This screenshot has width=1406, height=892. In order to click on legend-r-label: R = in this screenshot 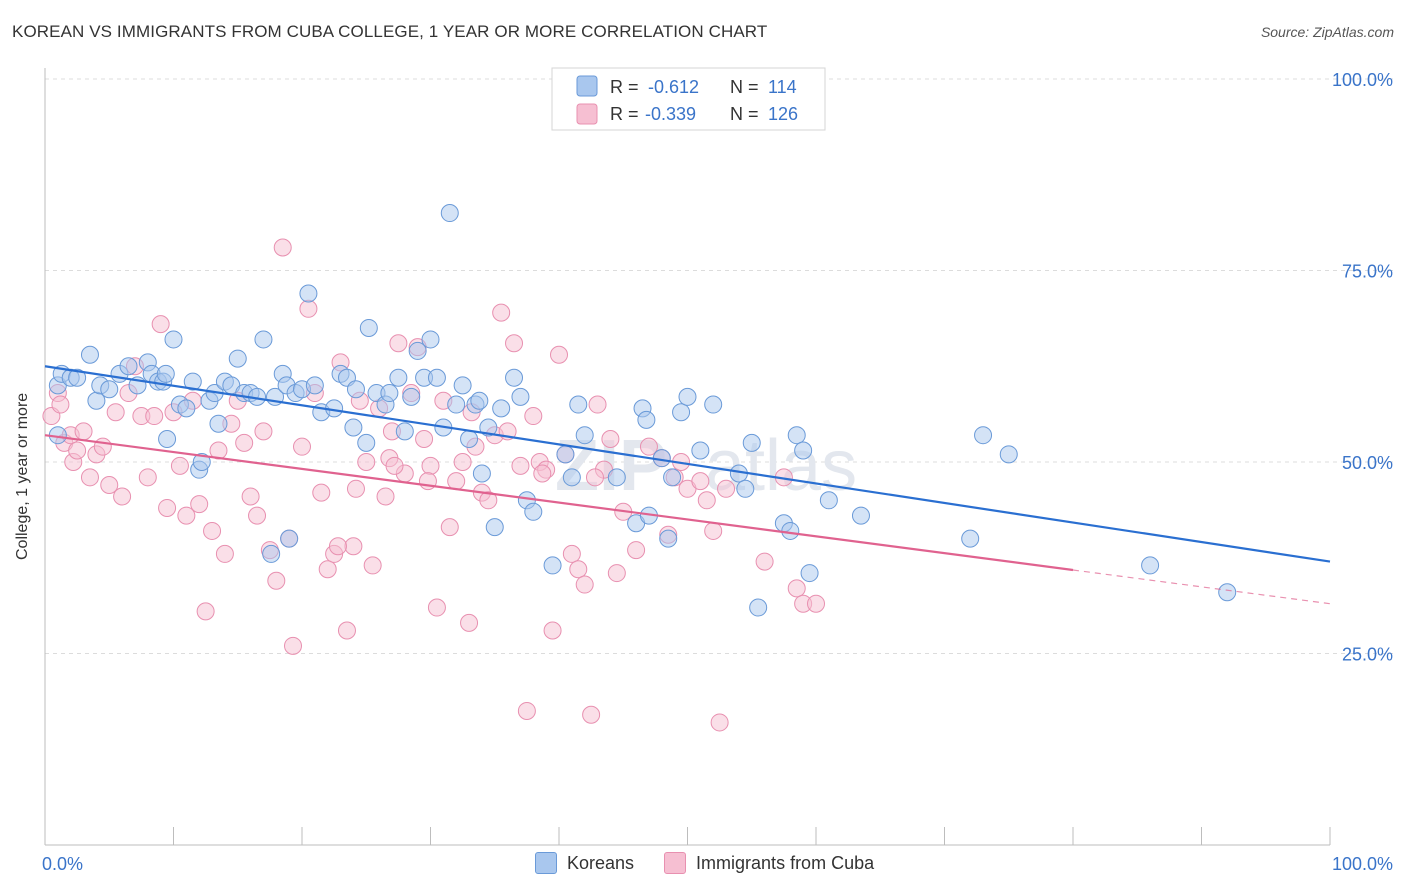, I will do `click(624, 114)`.